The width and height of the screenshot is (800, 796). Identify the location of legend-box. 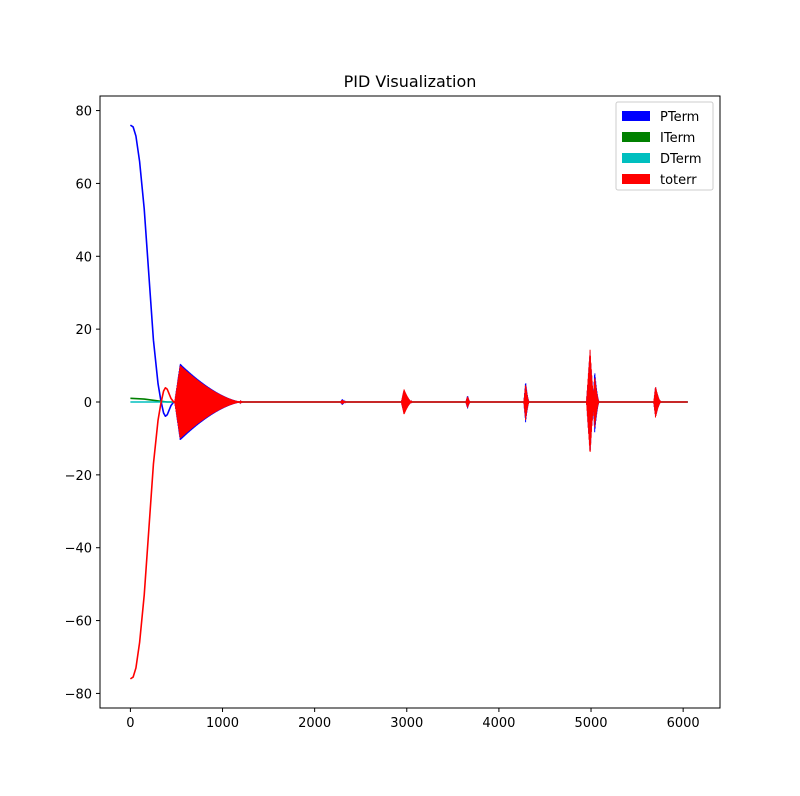
(664, 146).